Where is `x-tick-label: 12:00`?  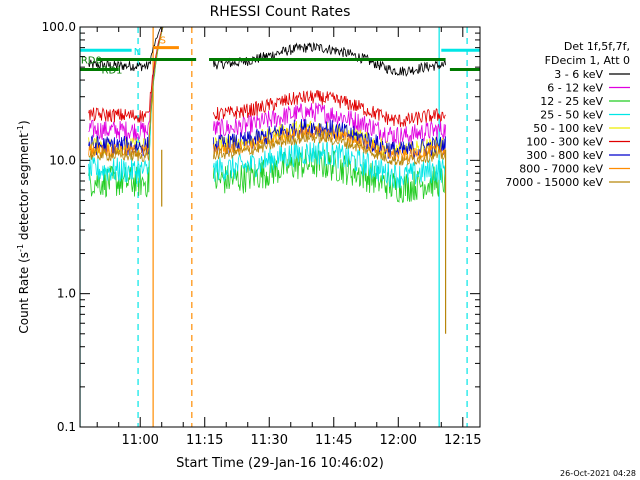
x-tick-label: 12:00 is located at coordinates (398, 440).